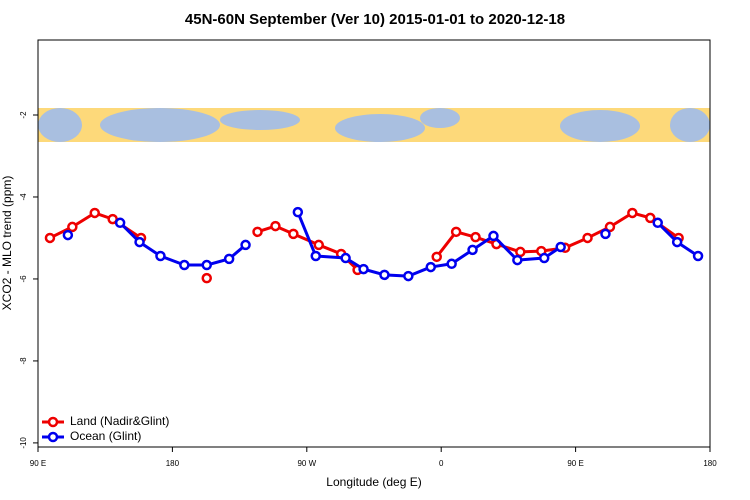 The image size is (750, 500). Describe the element at coordinates (441, 463) in the screenshot. I see `x-tick-label: 0` at that location.